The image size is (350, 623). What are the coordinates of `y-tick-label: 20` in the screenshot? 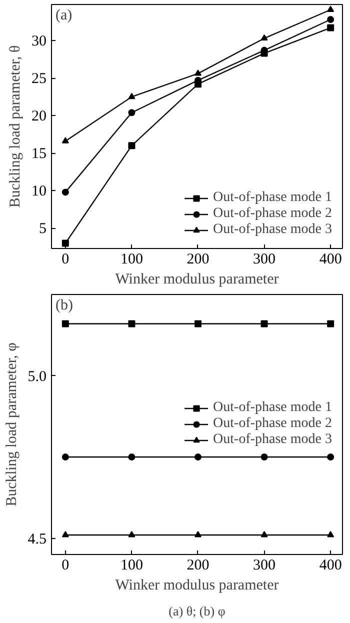 It's located at (39, 116).